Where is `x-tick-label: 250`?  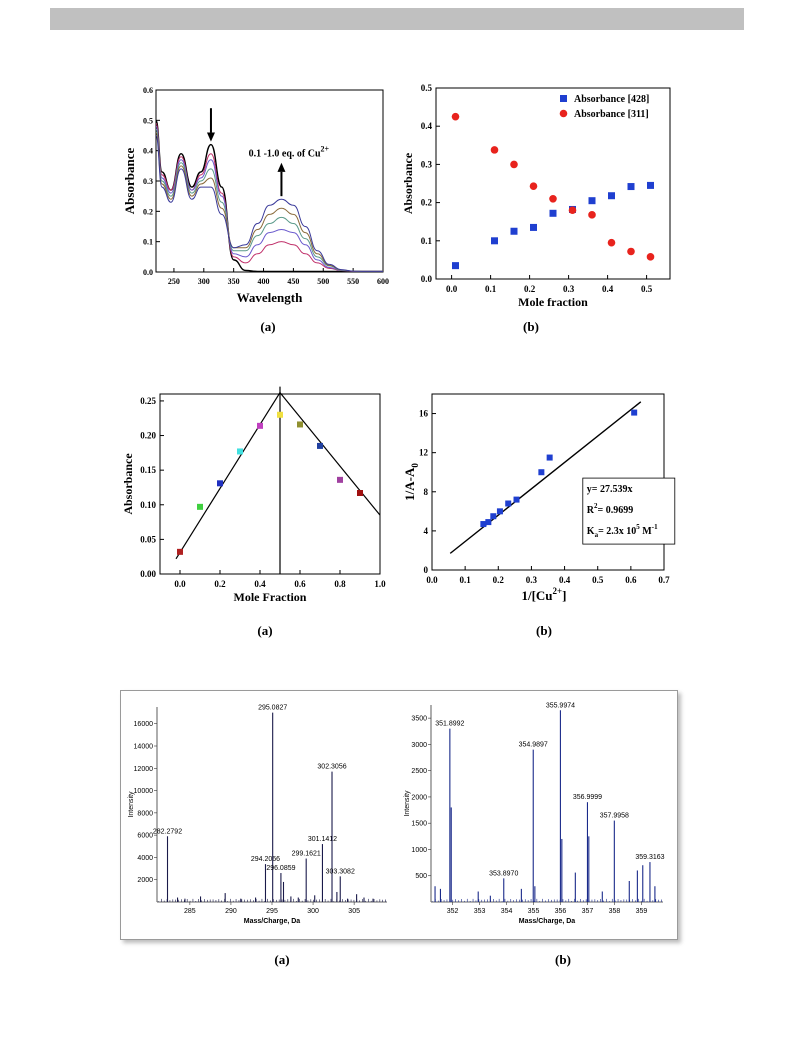
x-tick-label: 250 is located at coordinates (174, 281).